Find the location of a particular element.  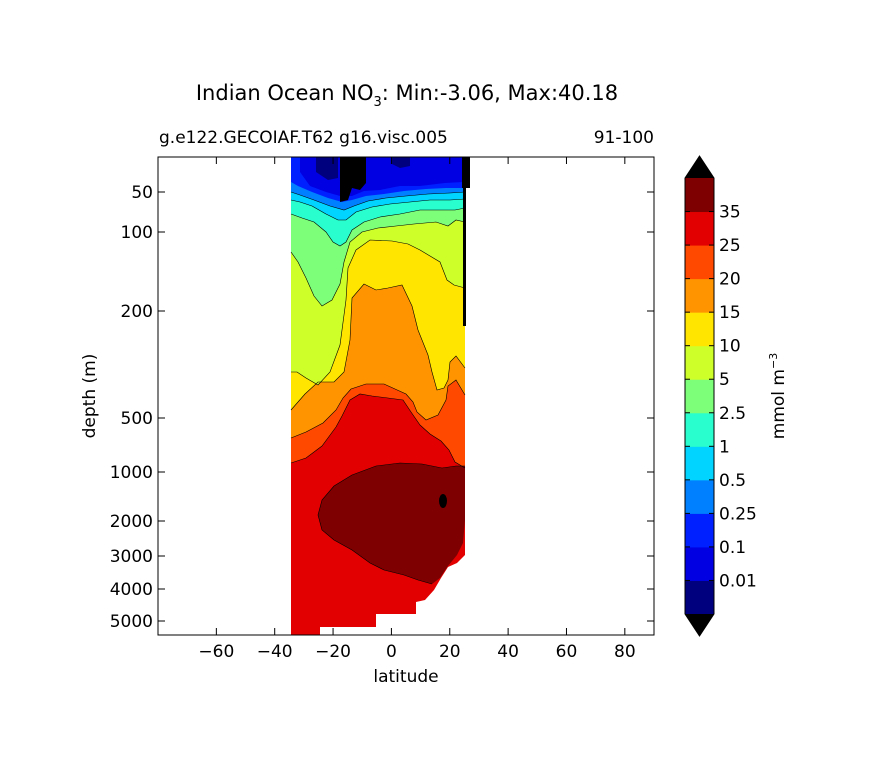

colorbar-tick-label: 0.1 is located at coordinates (732, 548).